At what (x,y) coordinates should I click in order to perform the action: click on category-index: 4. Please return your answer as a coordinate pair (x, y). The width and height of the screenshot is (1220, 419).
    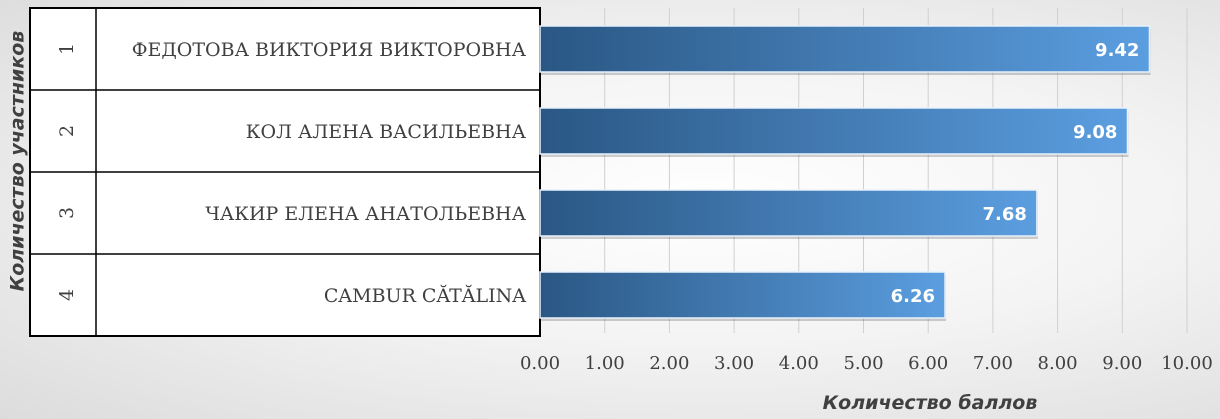
    Looking at the image, I should click on (67, 295).